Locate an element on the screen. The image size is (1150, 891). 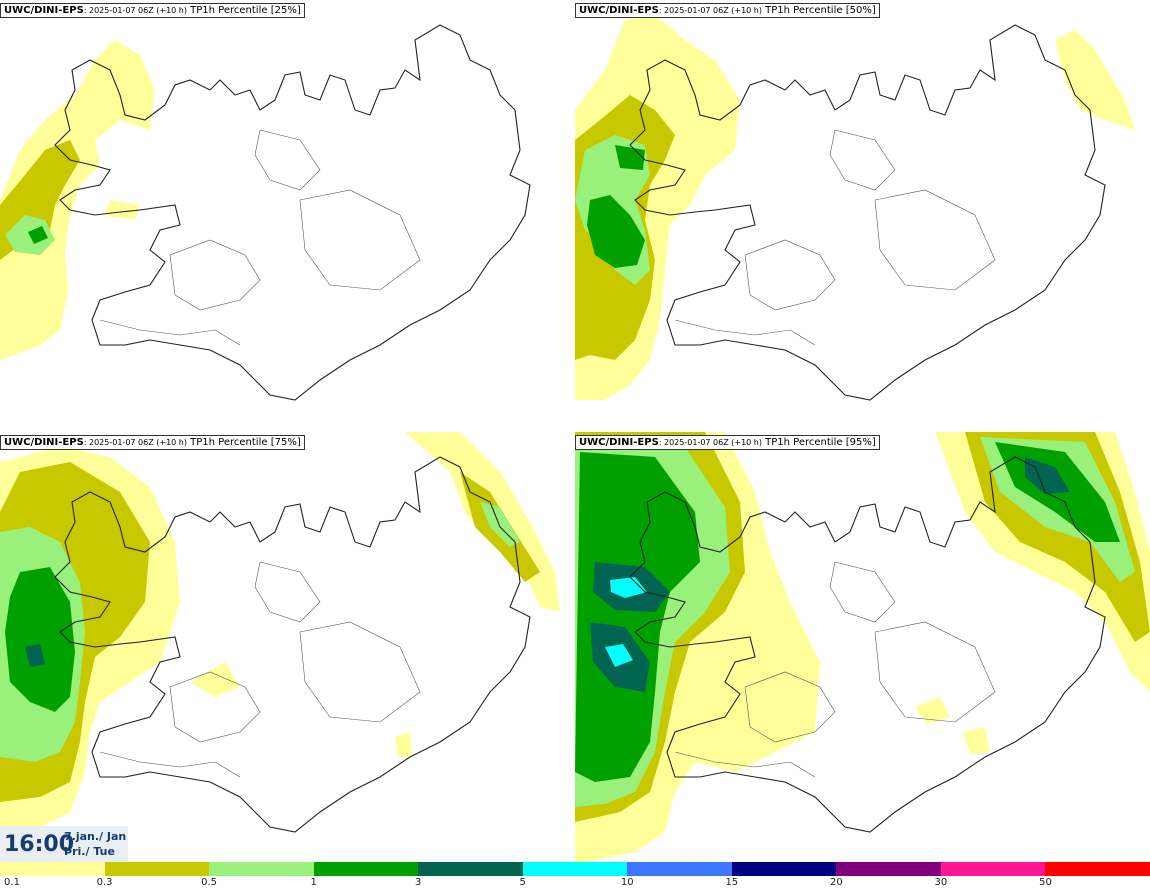
legend-tick-label: 30 is located at coordinates (941, 882).